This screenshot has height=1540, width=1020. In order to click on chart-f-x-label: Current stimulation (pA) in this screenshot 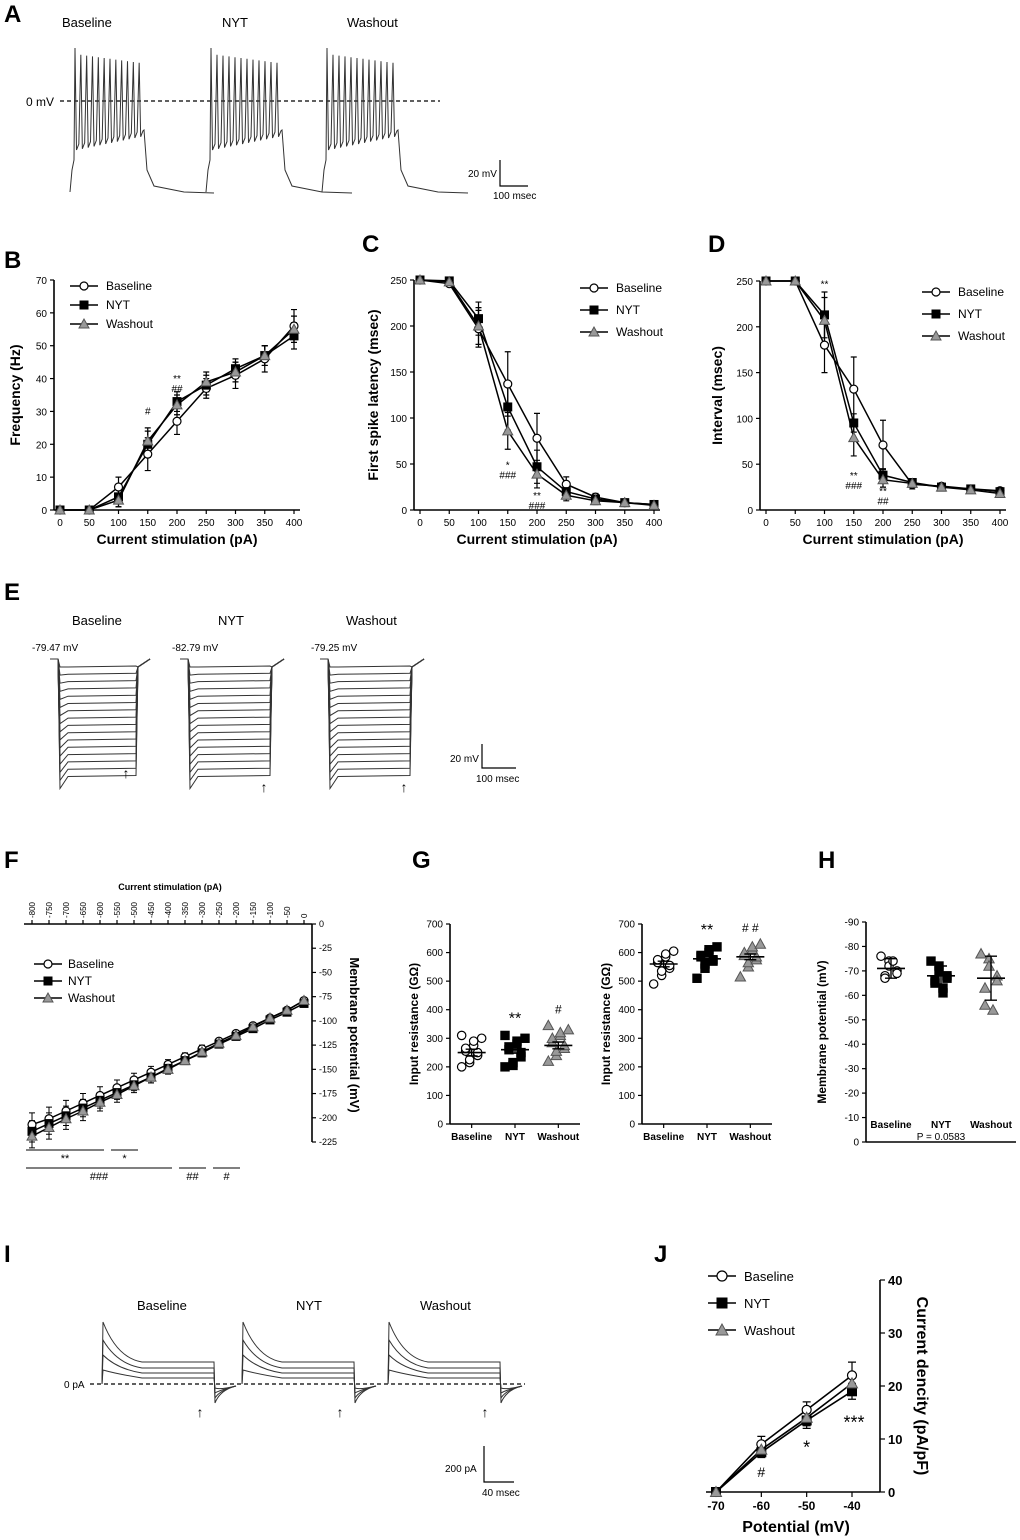, I will do `click(170, 887)`.